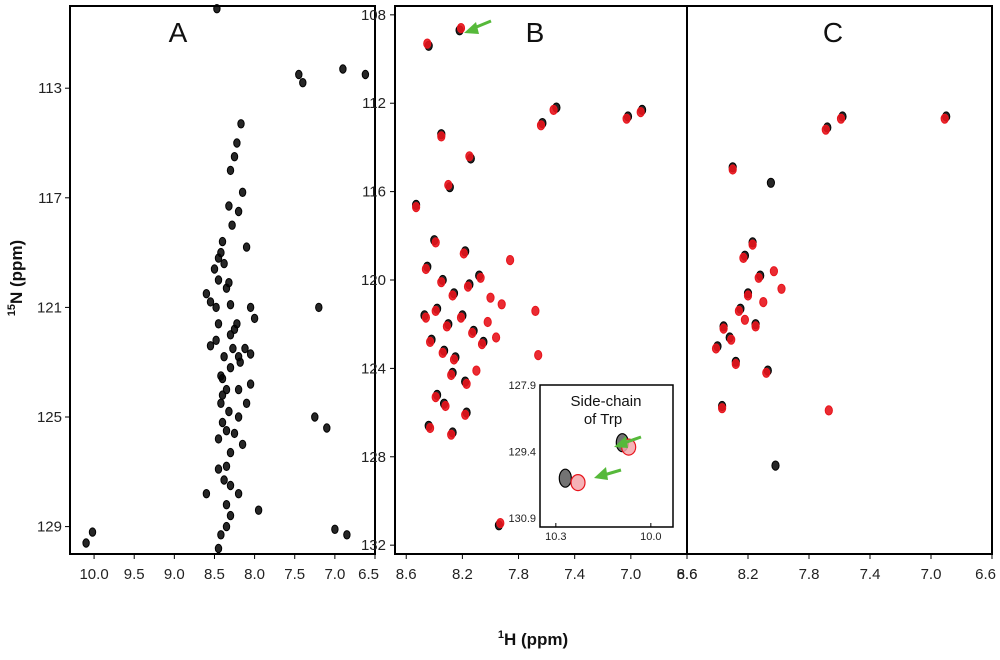  Describe the element at coordinates (49, 307) in the screenshot. I see `y-tick-label-a-2: 121` at that location.